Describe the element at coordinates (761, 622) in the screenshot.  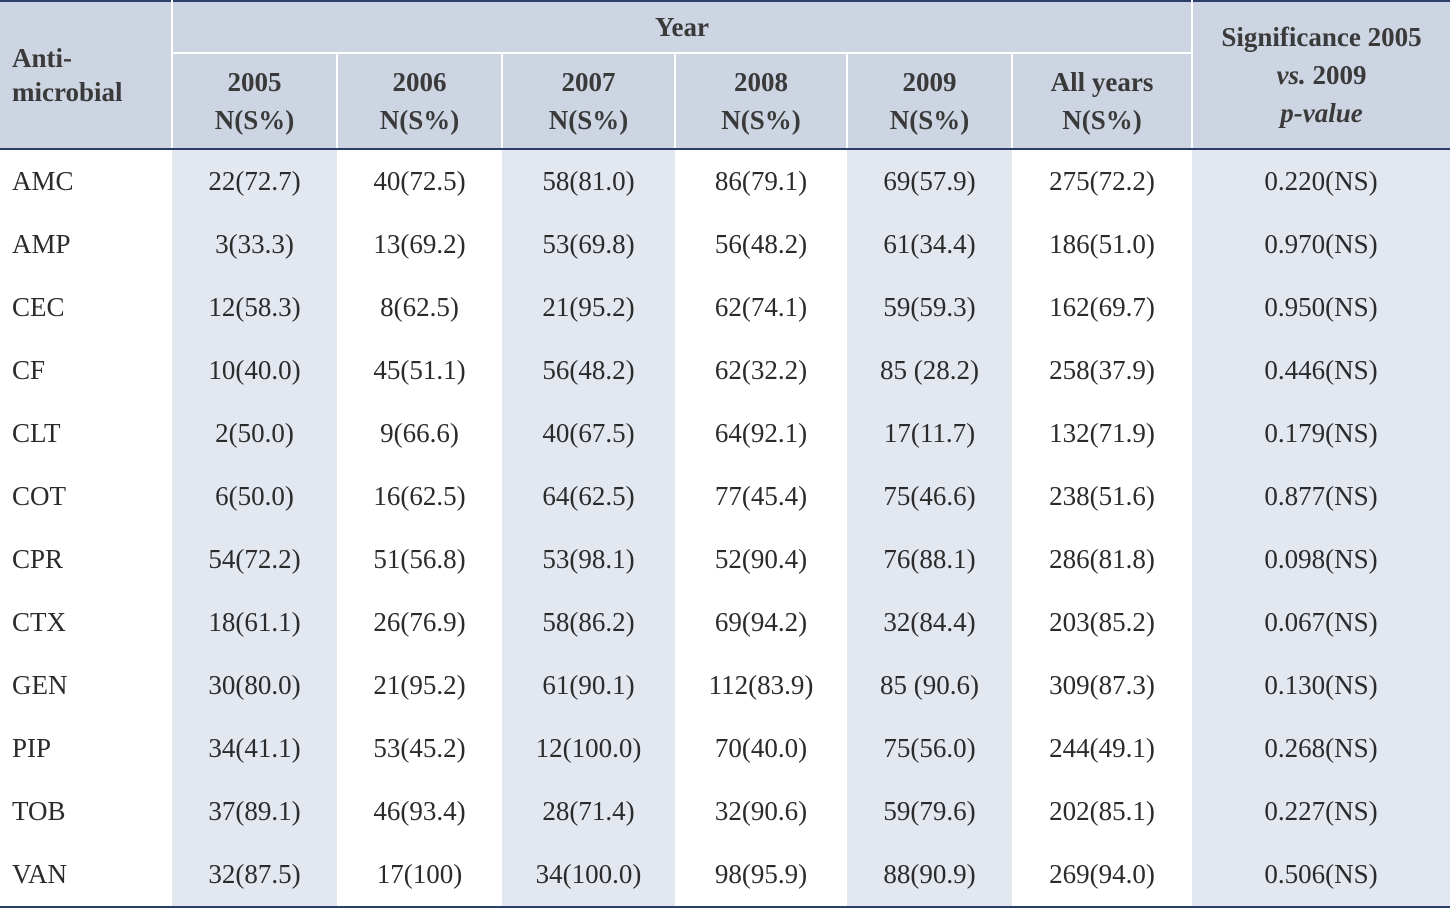
I see `table-cell: 69(94.2)` at that location.